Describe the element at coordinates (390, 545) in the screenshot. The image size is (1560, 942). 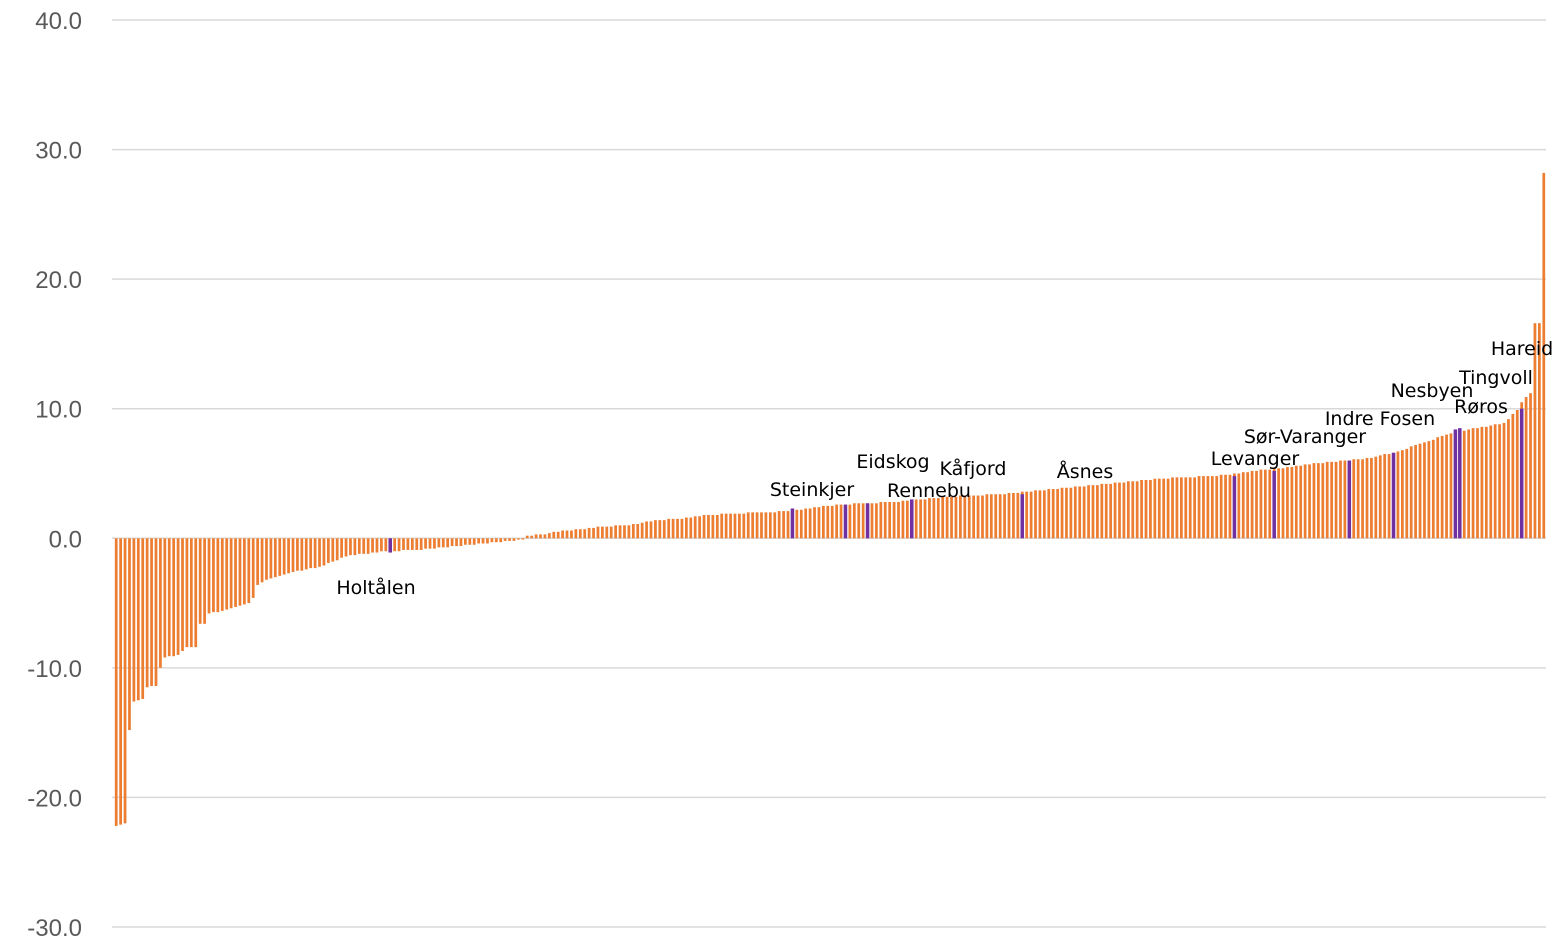
I see `highlight-bar-holtålen` at that location.